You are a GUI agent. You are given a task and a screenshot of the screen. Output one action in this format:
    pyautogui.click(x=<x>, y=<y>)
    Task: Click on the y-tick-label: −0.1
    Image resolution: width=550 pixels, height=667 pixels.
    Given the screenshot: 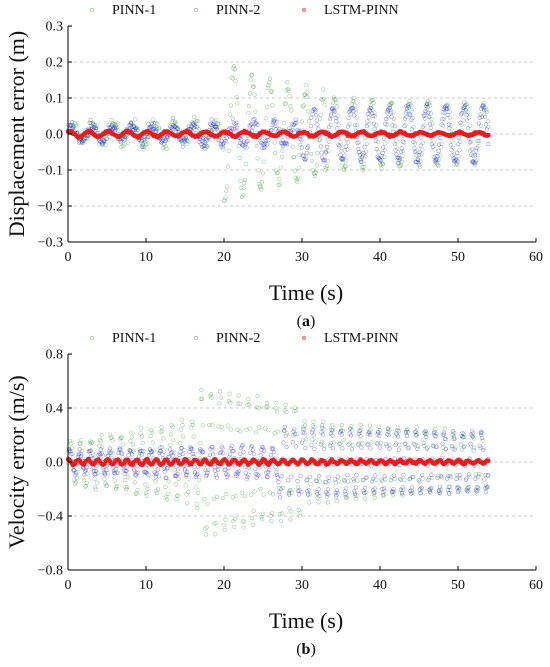 What is the action you would take?
    pyautogui.click(x=50, y=171)
    